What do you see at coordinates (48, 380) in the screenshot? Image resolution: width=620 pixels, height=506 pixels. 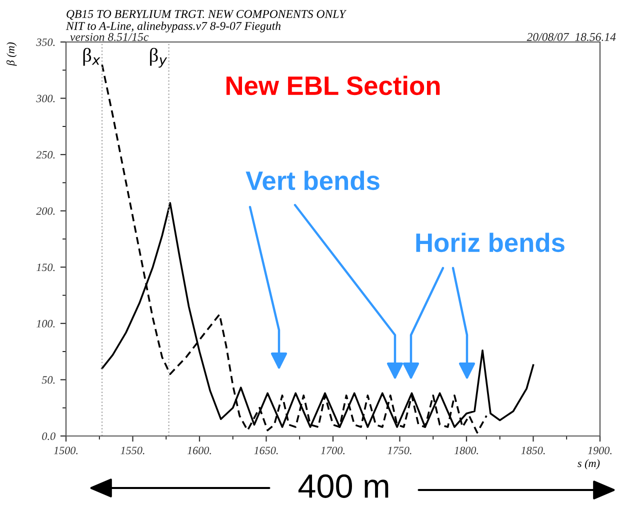 I see `y-tick-label: 50.` at bounding box center [48, 380].